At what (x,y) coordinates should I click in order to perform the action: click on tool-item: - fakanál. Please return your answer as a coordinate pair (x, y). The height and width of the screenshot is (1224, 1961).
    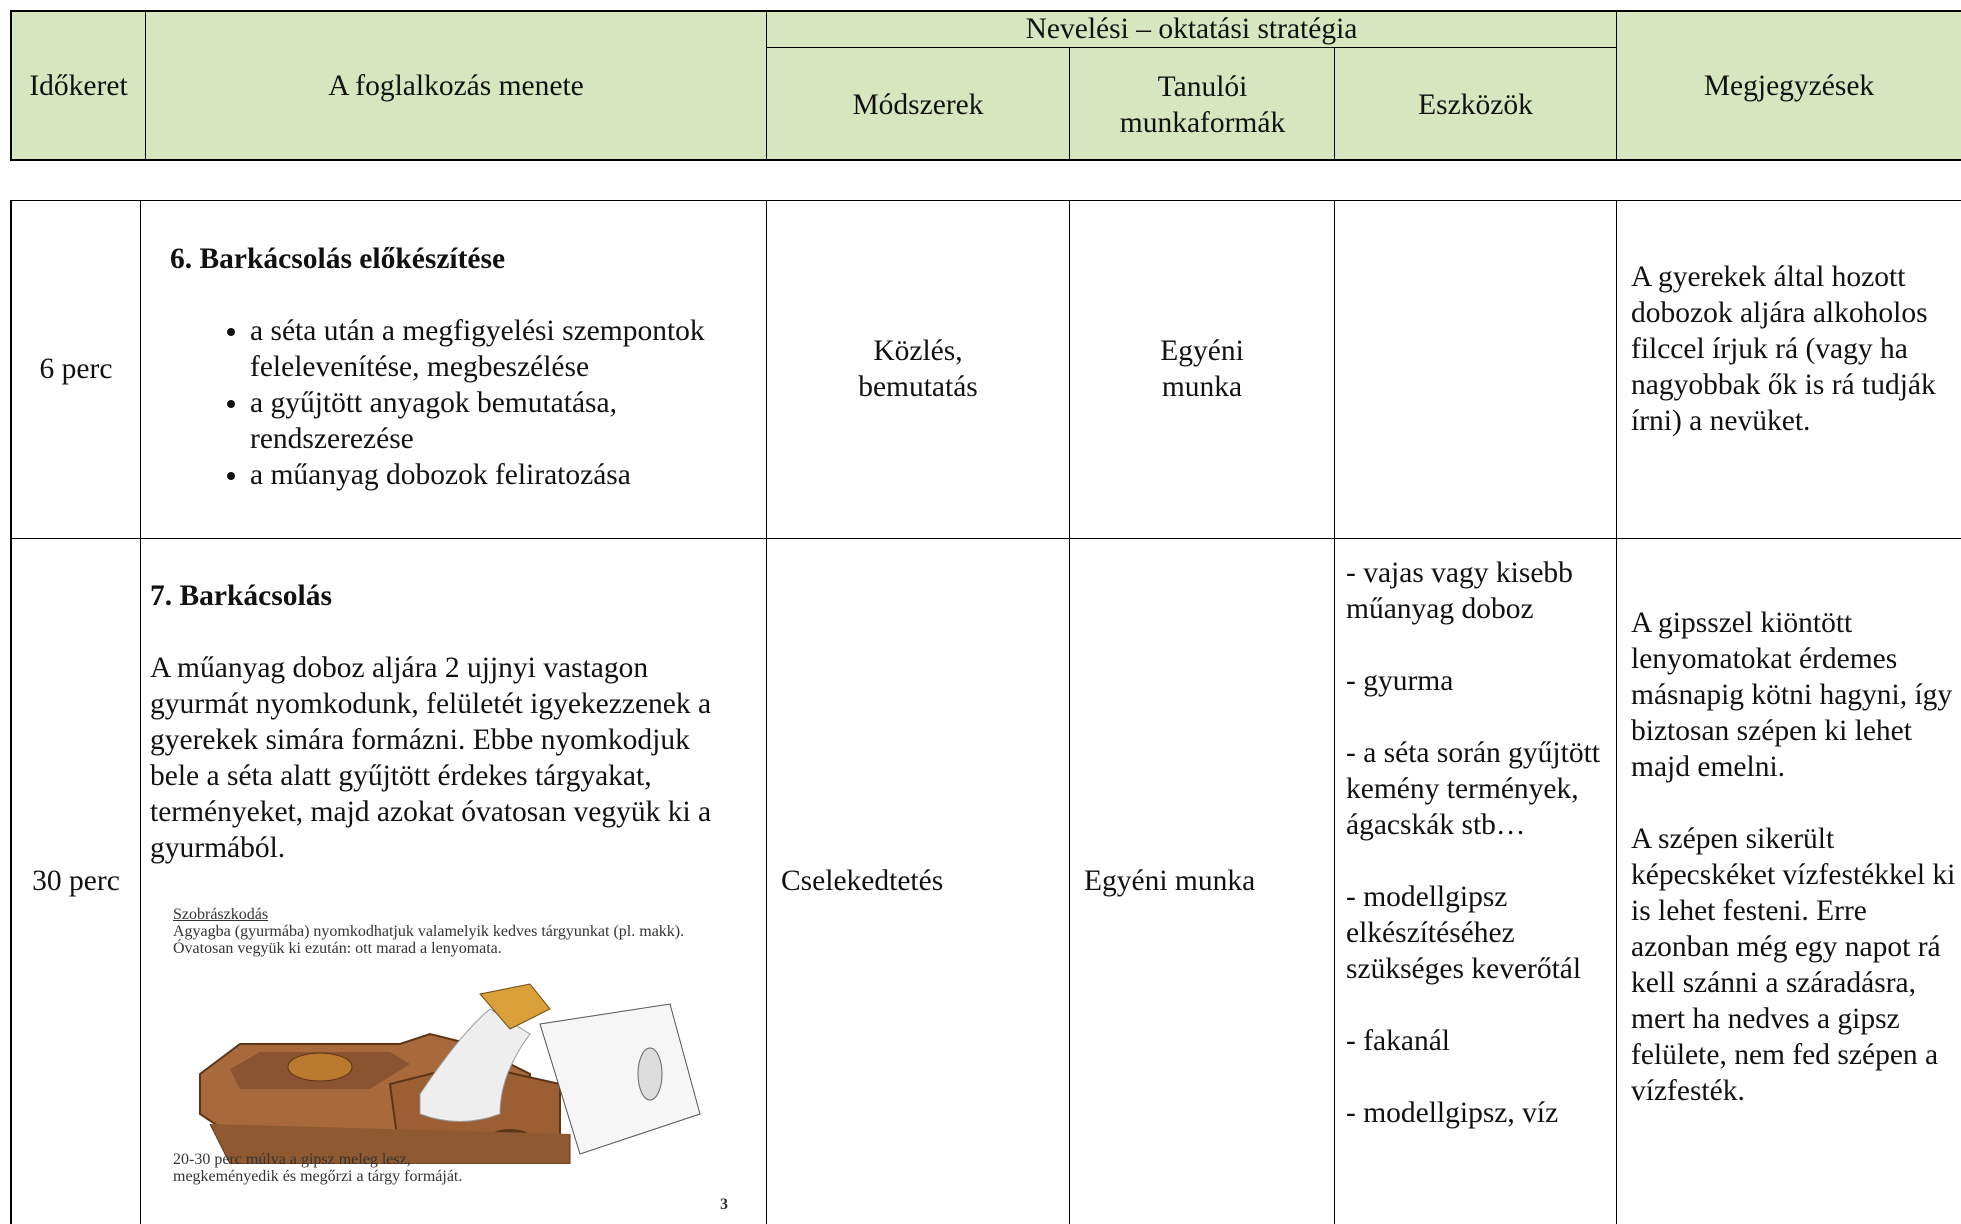
    Looking at the image, I should click on (1398, 1041).